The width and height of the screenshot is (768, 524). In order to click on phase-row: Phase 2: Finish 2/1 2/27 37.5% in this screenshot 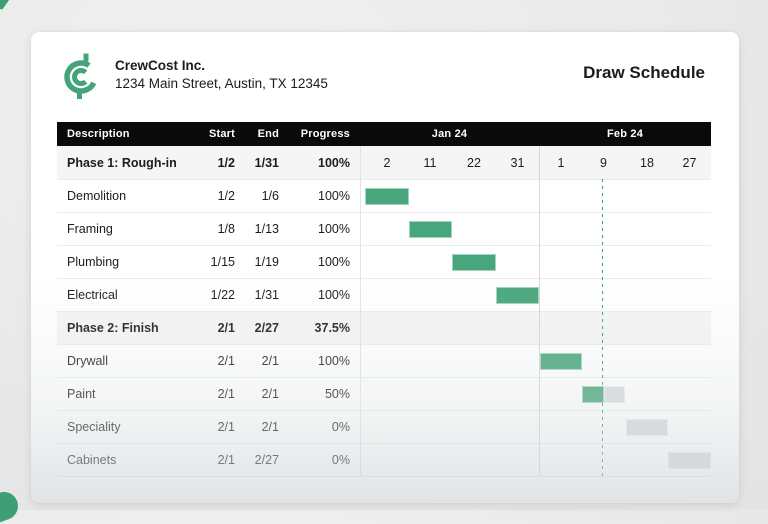, I will do `click(384, 327)`.